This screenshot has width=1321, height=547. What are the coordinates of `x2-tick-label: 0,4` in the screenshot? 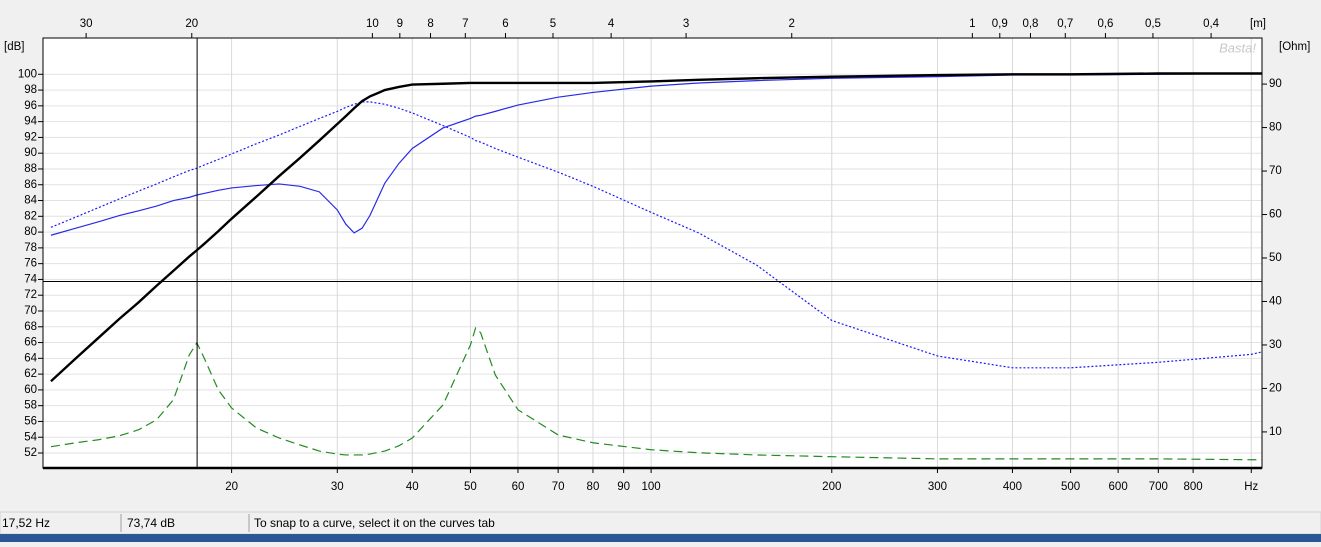 It's located at (1211, 24).